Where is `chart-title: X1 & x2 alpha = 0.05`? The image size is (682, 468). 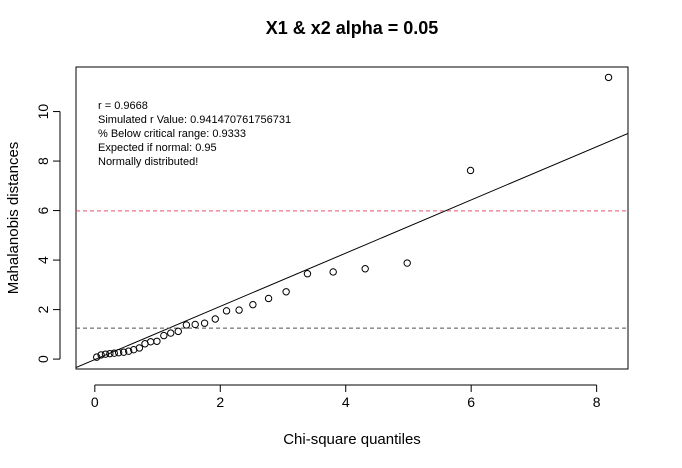 chart-title: X1 & x2 alpha = 0.05 is located at coordinates (352, 28).